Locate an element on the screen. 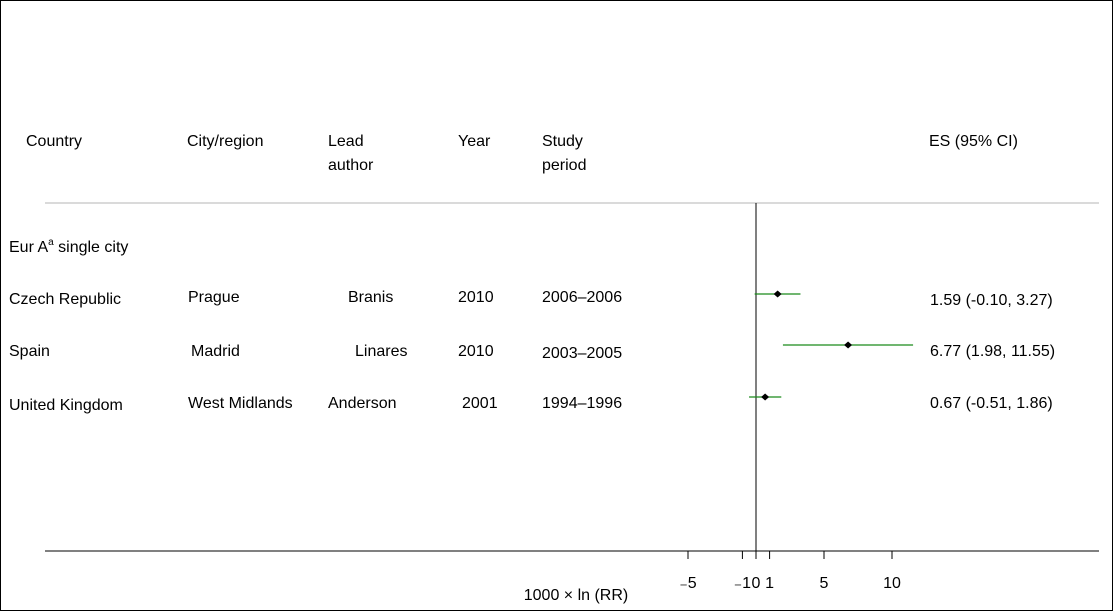 This screenshot has height=611, width=1113. x-tick-label: 0 is located at coordinates (756, 583).